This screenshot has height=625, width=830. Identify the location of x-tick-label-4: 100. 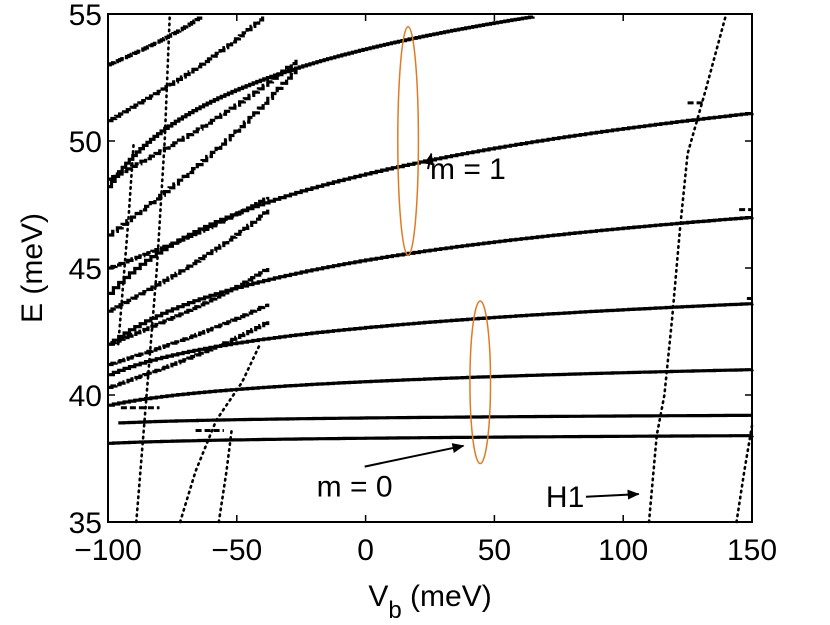
(623, 550).